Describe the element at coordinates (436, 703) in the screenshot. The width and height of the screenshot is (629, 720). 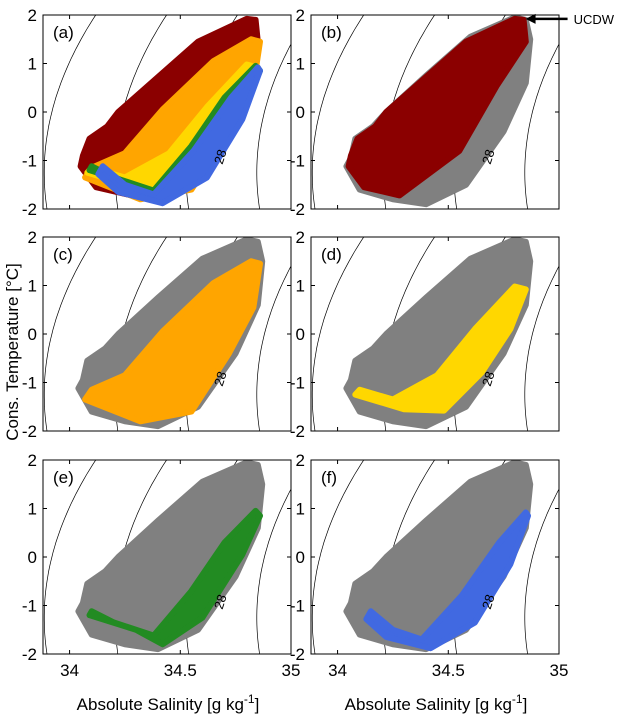
I see `x-axis-label-right: Absolute Salinity [g kg-1]` at that location.